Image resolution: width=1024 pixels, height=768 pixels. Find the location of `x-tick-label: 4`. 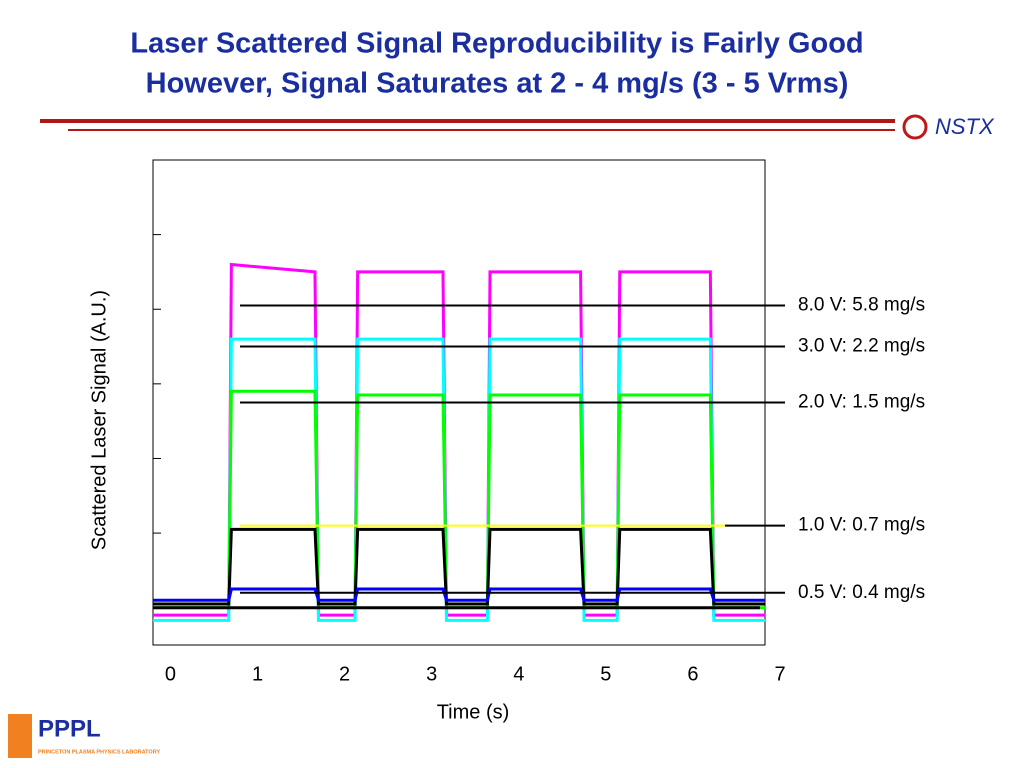

x-tick-label: 4 is located at coordinates (518, 674).